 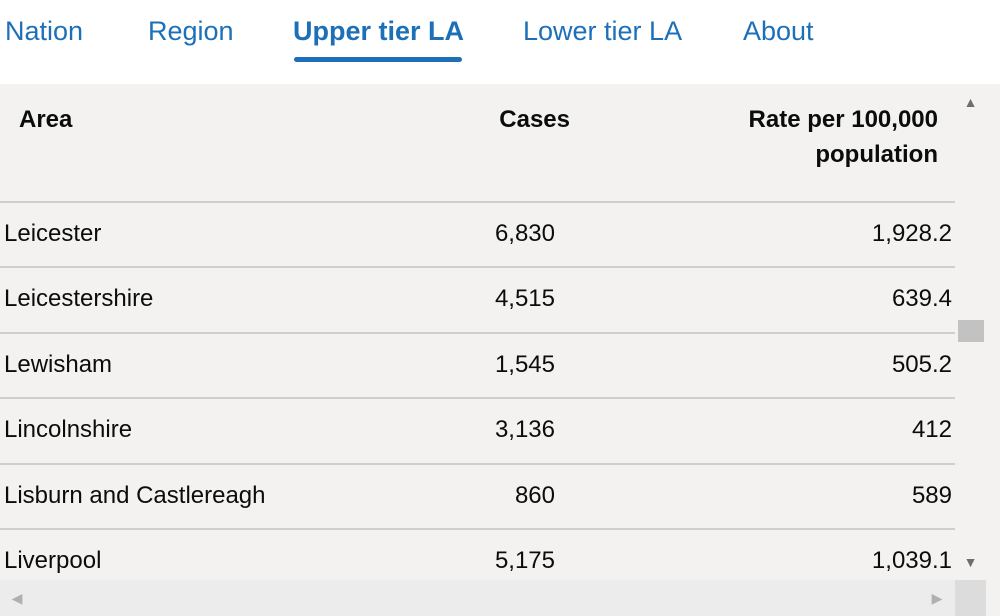 I want to click on cell-area: Lincolnshire, so click(x=68, y=429).